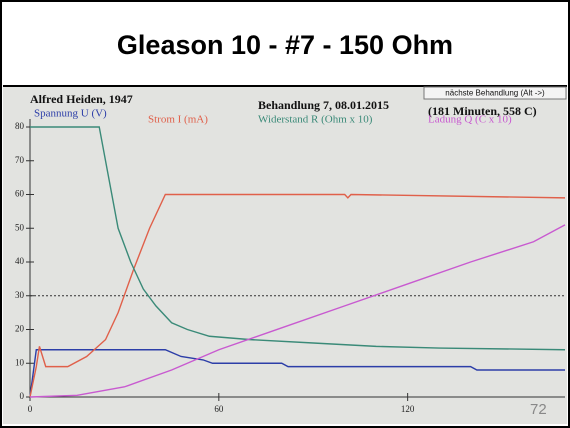 This screenshot has height=428, width=570. Describe the element at coordinates (20, 126) in the screenshot. I see `y-tick-label: 80` at that location.